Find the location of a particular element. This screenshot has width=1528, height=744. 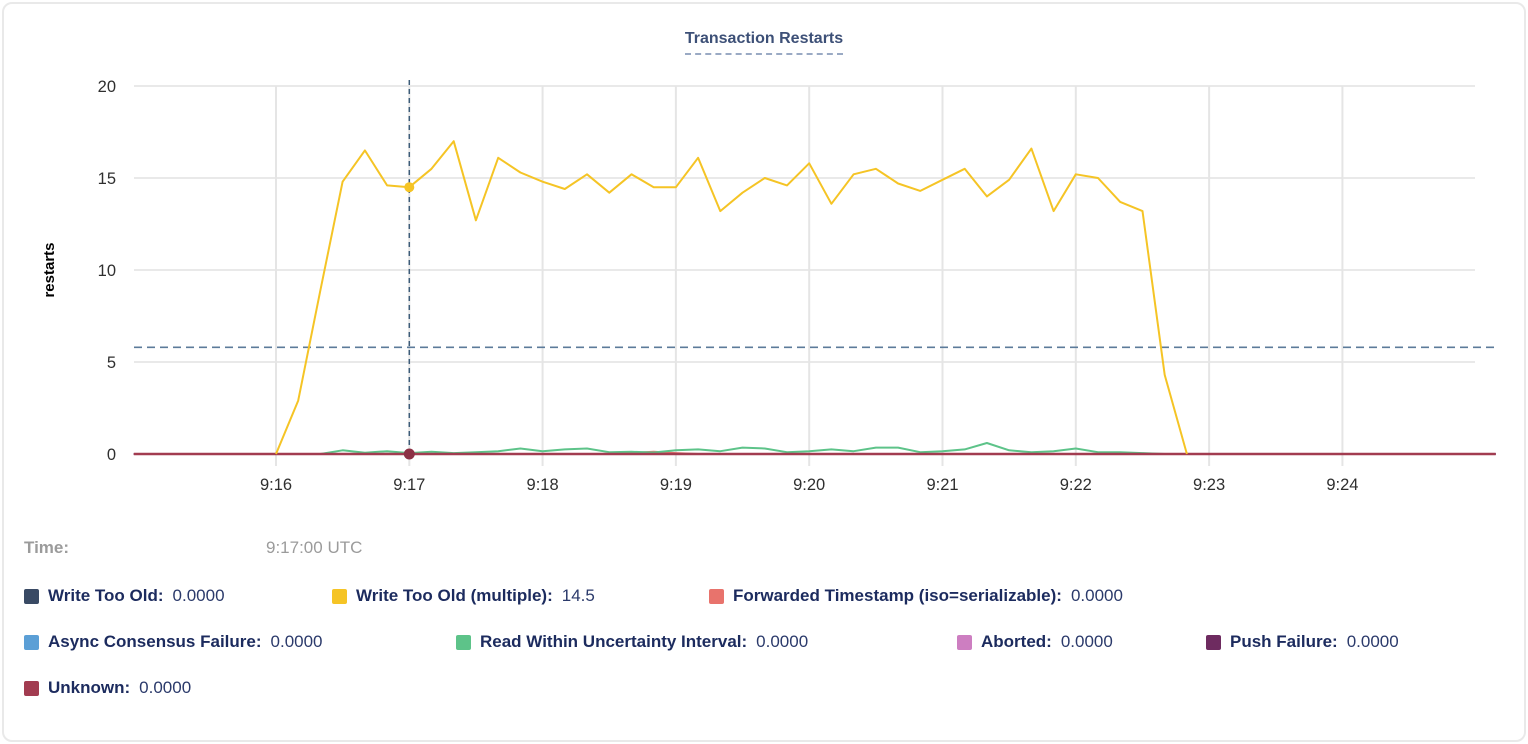

legend-item-write-too-old: Write Too Old: 0.0000 is located at coordinates (124, 596).